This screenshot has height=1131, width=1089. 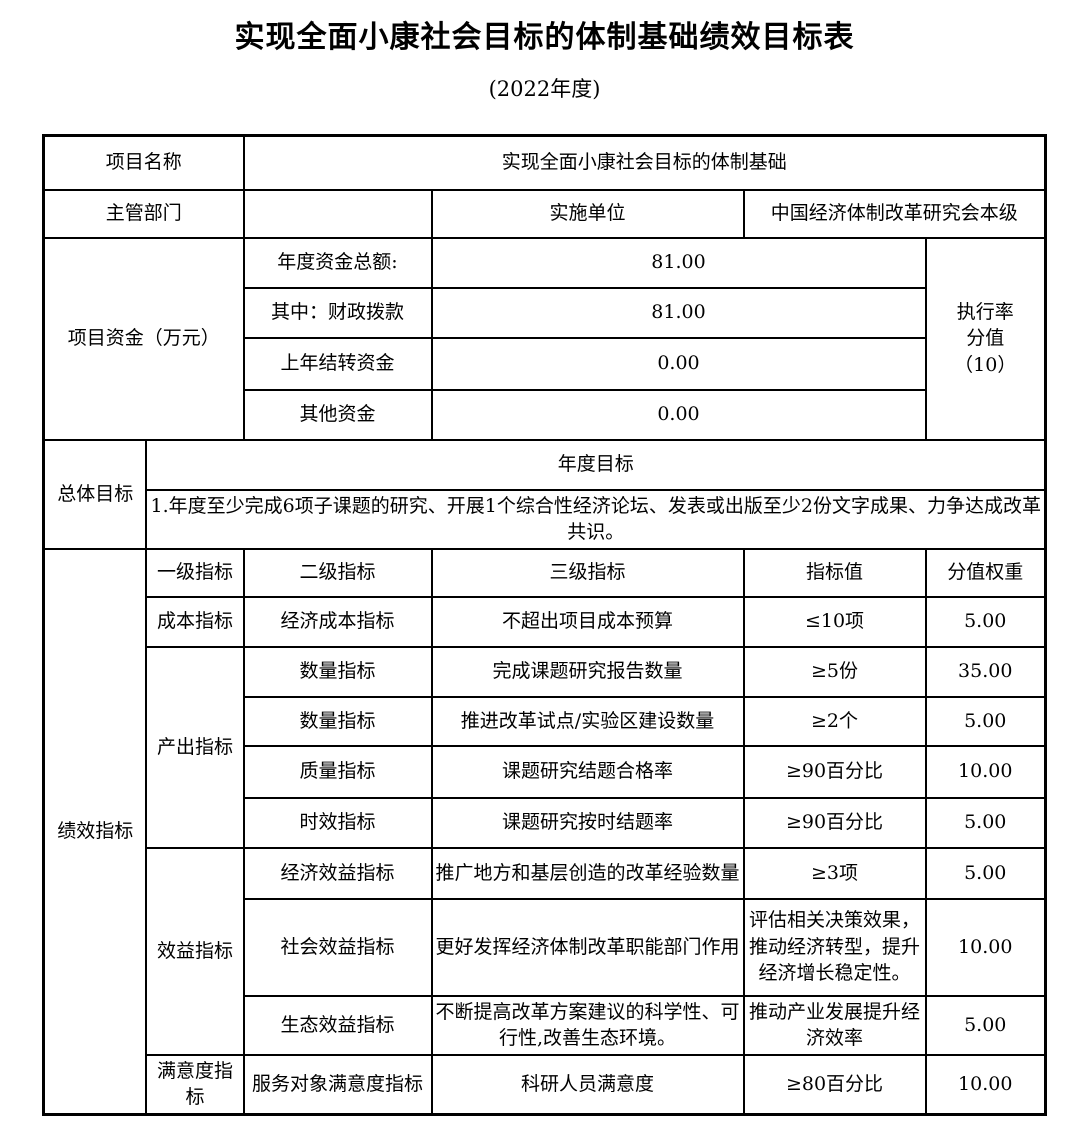 What do you see at coordinates (834, 671) in the screenshot?
I see `value-cell: ≥5份` at bounding box center [834, 671].